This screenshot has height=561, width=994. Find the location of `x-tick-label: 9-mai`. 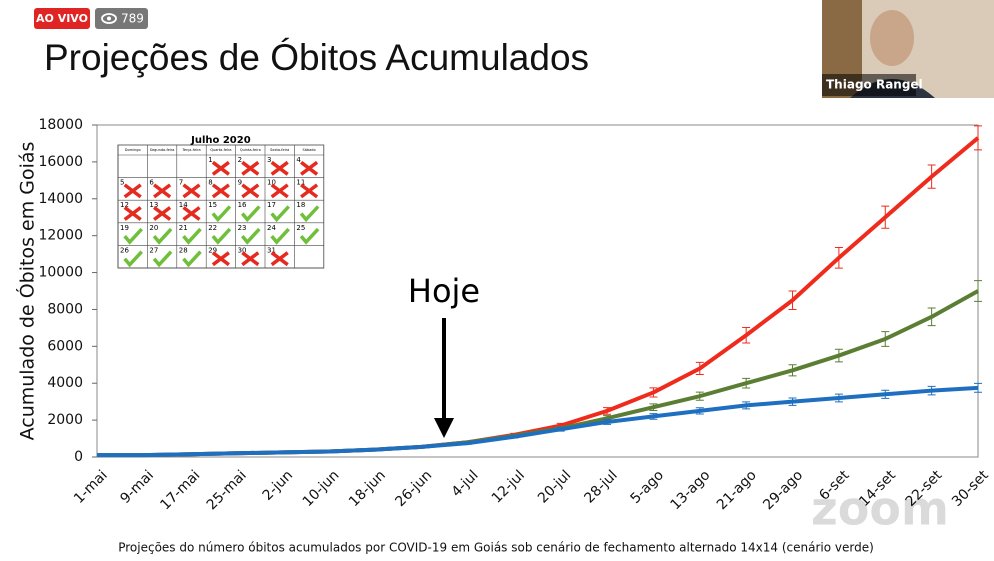

x-tick-label: 9-mai is located at coordinates (137, 487).